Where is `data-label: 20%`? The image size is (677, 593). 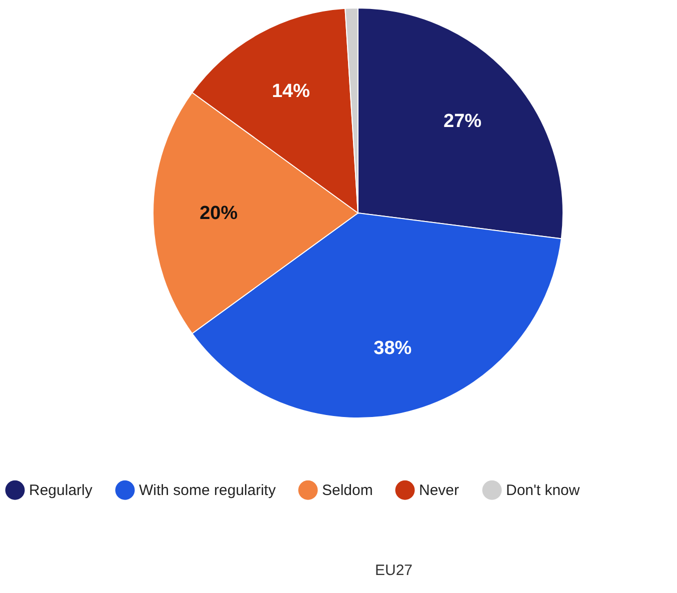
data-label: 20% is located at coordinates (219, 213).